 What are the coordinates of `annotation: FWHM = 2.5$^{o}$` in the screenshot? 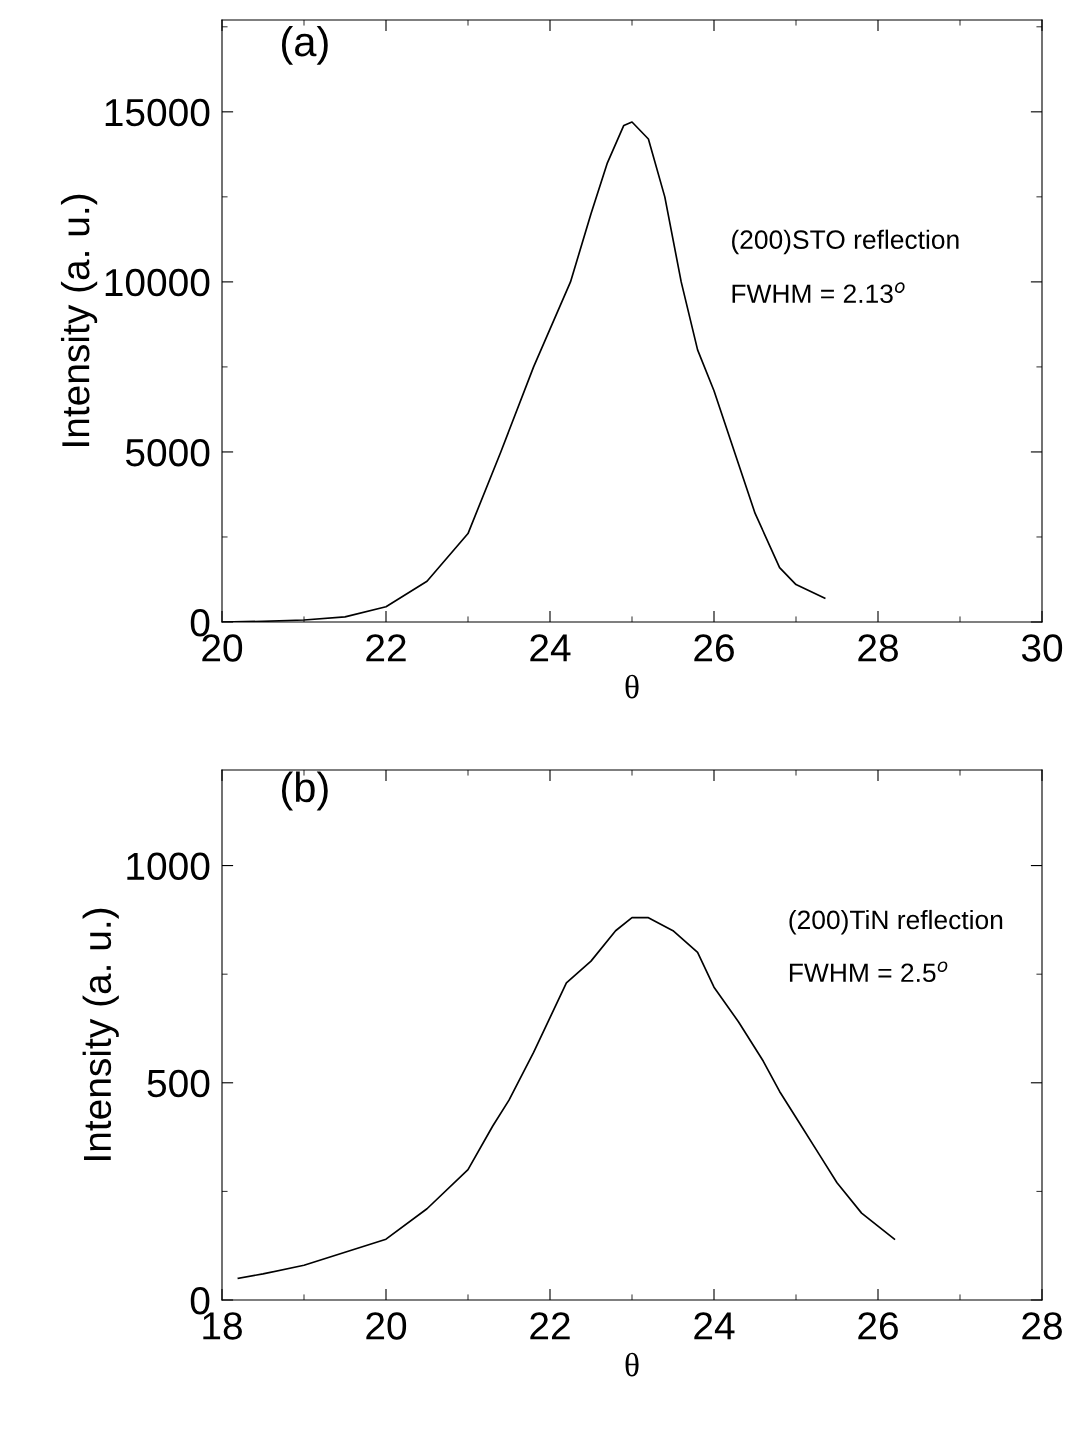 It's located at (868, 972).